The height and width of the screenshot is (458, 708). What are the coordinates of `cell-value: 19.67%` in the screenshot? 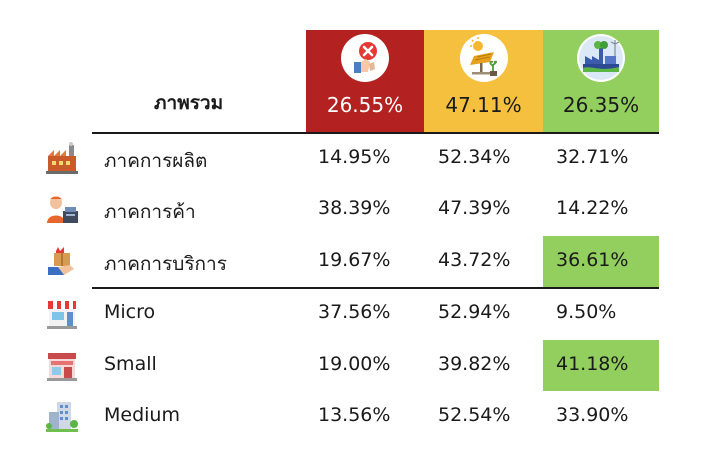 It's located at (354, 260).